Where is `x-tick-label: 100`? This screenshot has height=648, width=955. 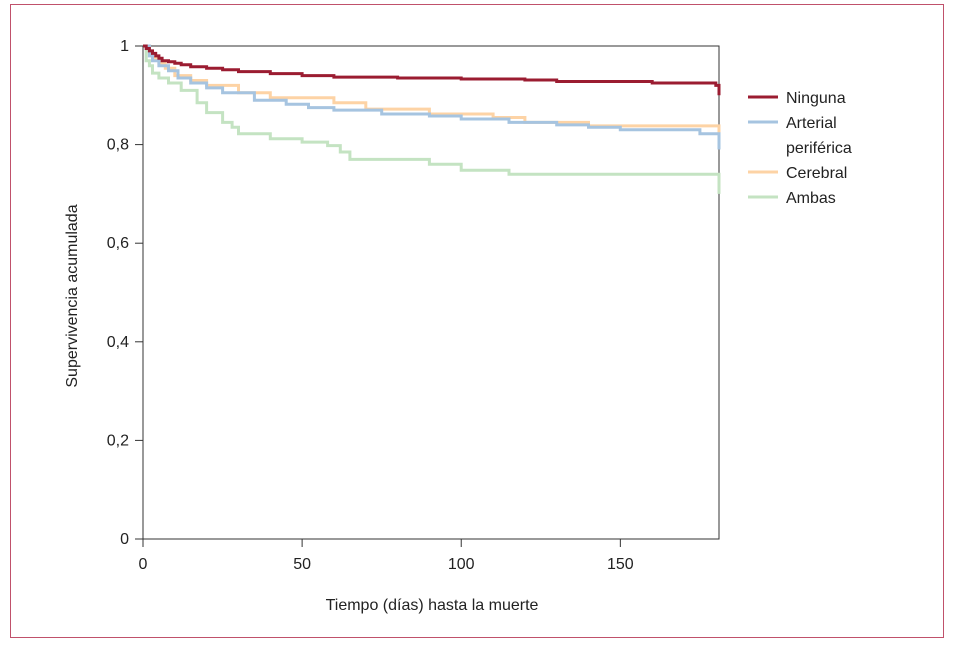 x-tick-label: 100 is located at coordinates (461, 564).